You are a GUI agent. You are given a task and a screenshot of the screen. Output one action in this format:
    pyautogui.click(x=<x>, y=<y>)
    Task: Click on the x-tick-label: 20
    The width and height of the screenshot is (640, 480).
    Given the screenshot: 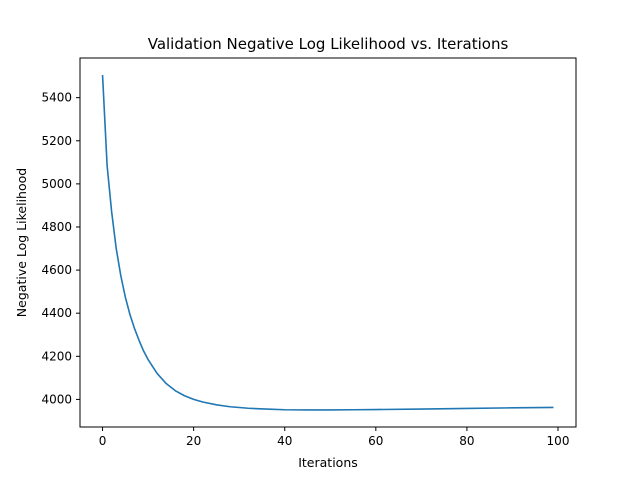 What is the action you would take?
    pyautogui.click(x=193, y=441)
    